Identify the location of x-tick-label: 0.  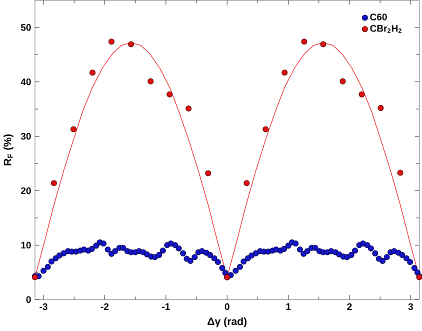
(227, 306).